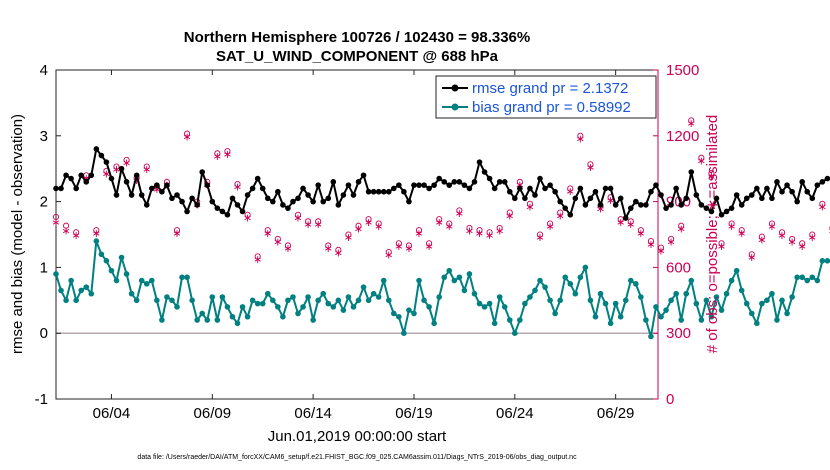  What do you see at coordinates (17, 234) in the screenshot?
I see `left-axis-label: rmse and bias (model - observation)` at bounding box center [17, 234].